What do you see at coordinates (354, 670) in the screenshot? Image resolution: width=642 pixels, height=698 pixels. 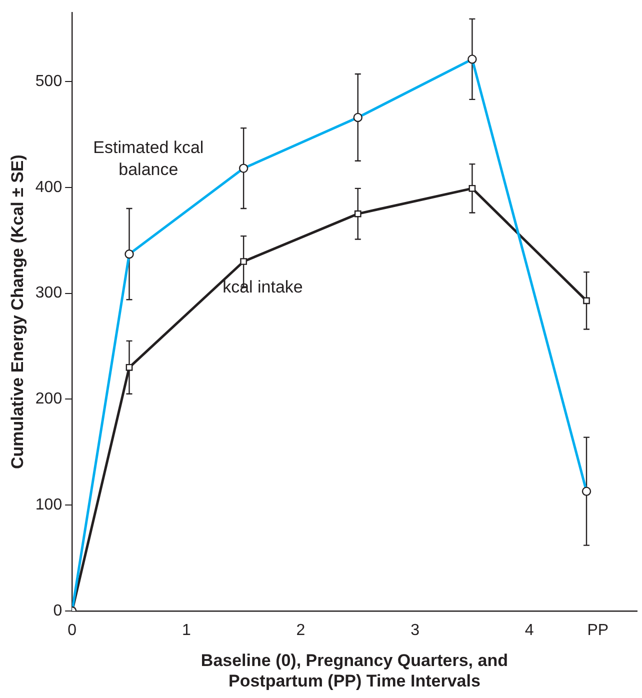 I see `x-axis-title: Baseline (0), Pregnancy Quarters, and Postpartum (PP) Time Intervals` at bounding box center [354, 670].